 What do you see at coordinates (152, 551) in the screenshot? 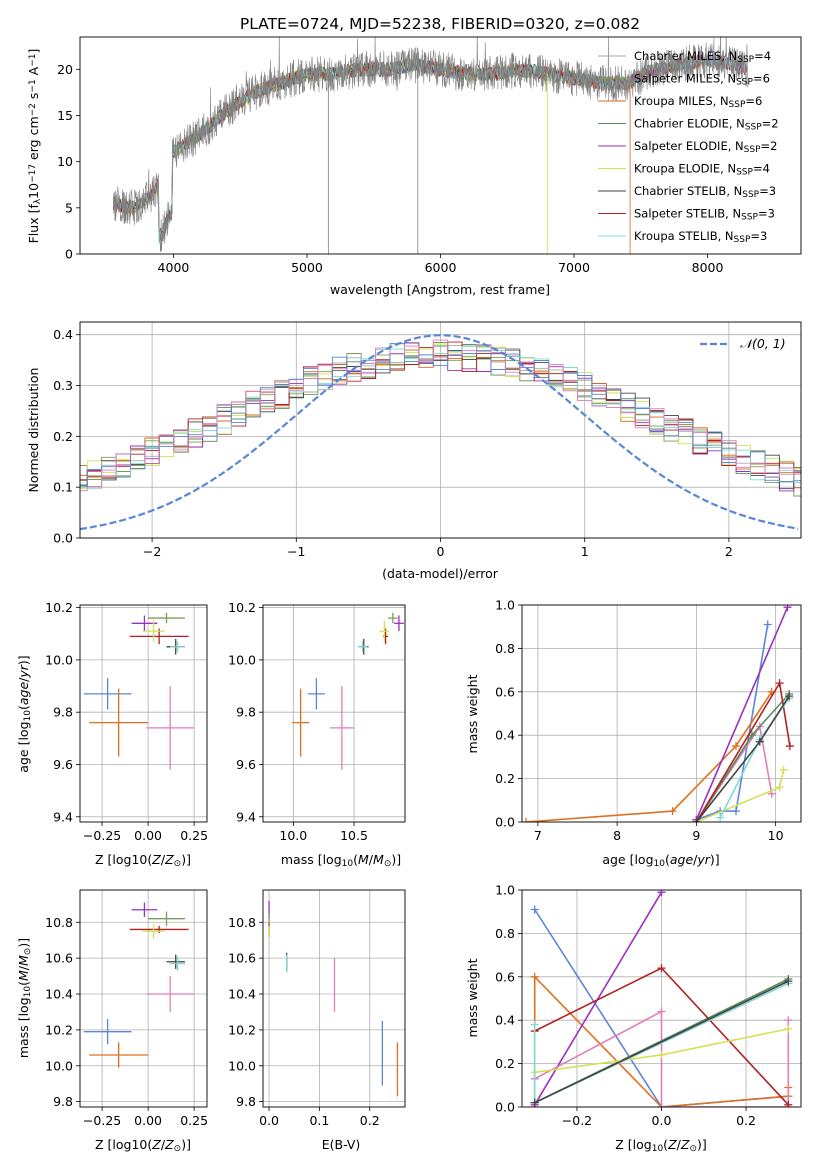
I see `x-tick-label: −2` at bounding box center [152, 551].